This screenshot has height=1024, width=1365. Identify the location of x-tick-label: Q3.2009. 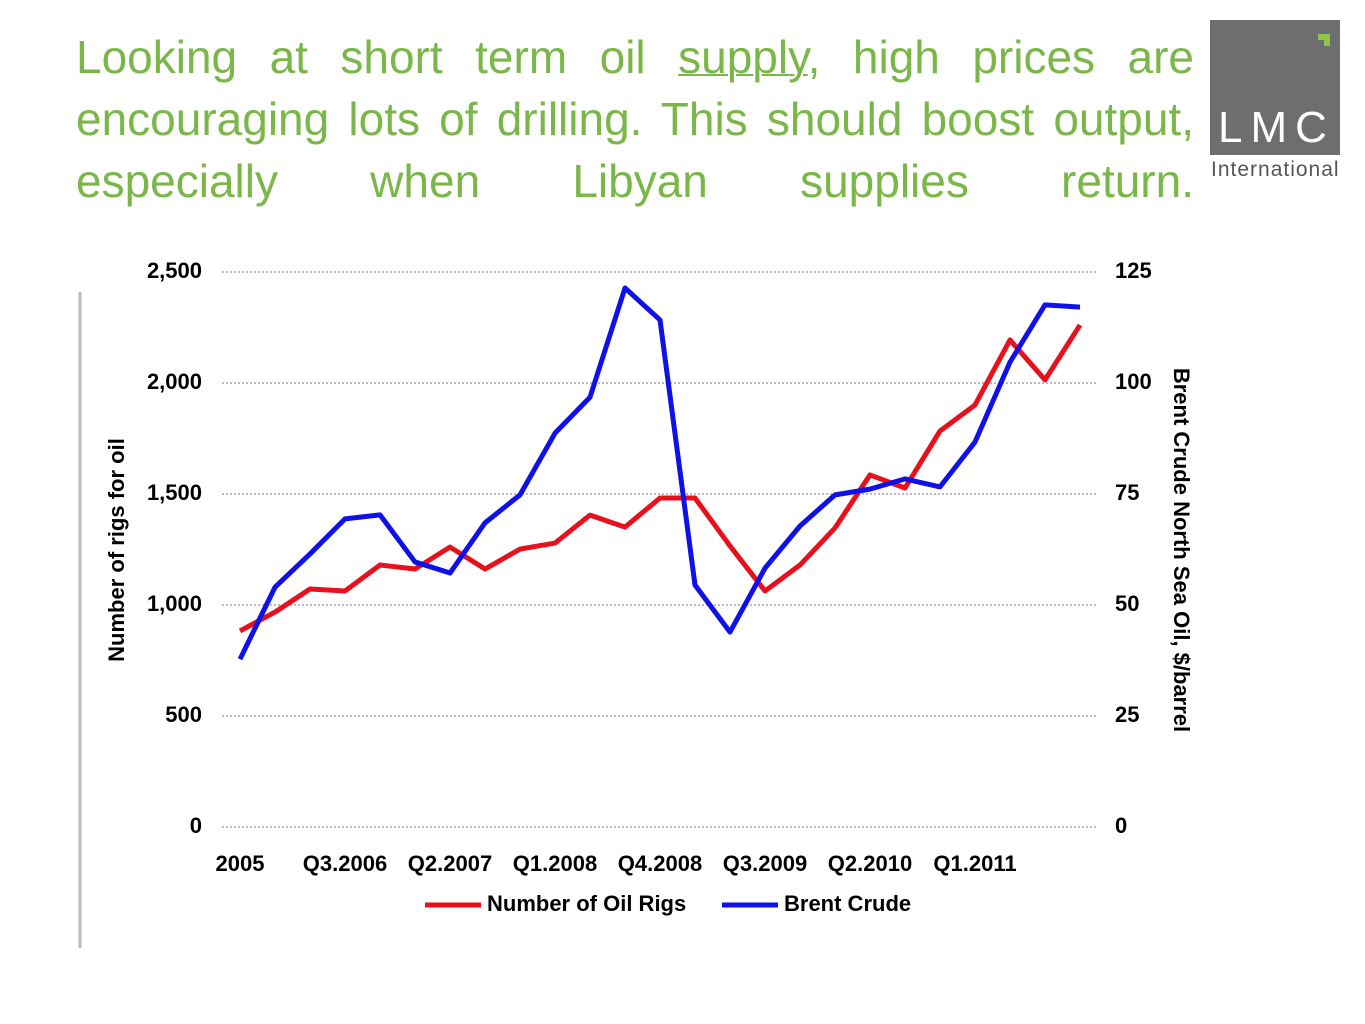
(765, 863).